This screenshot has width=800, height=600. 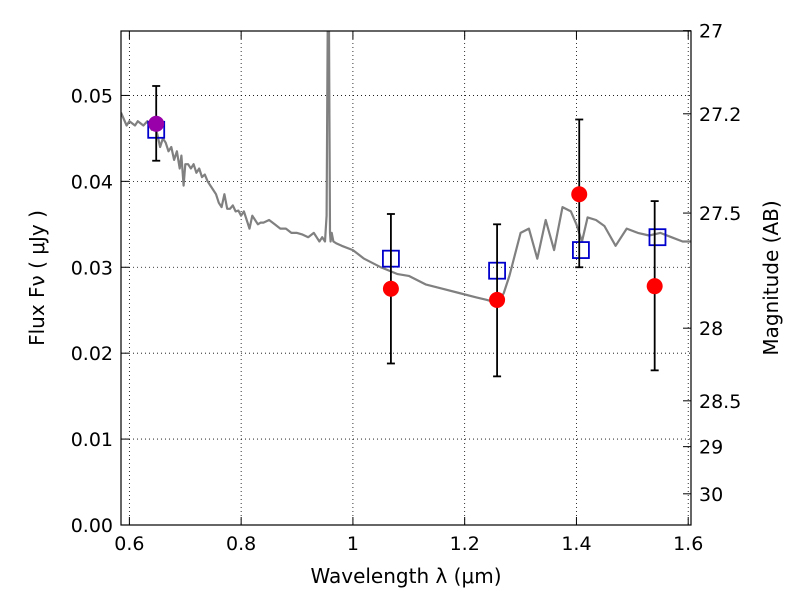 What do you see at coordinates (129, 544) in the screenshot?
I see `x-tick-label: 0.6` at bounding box center [129, 544].